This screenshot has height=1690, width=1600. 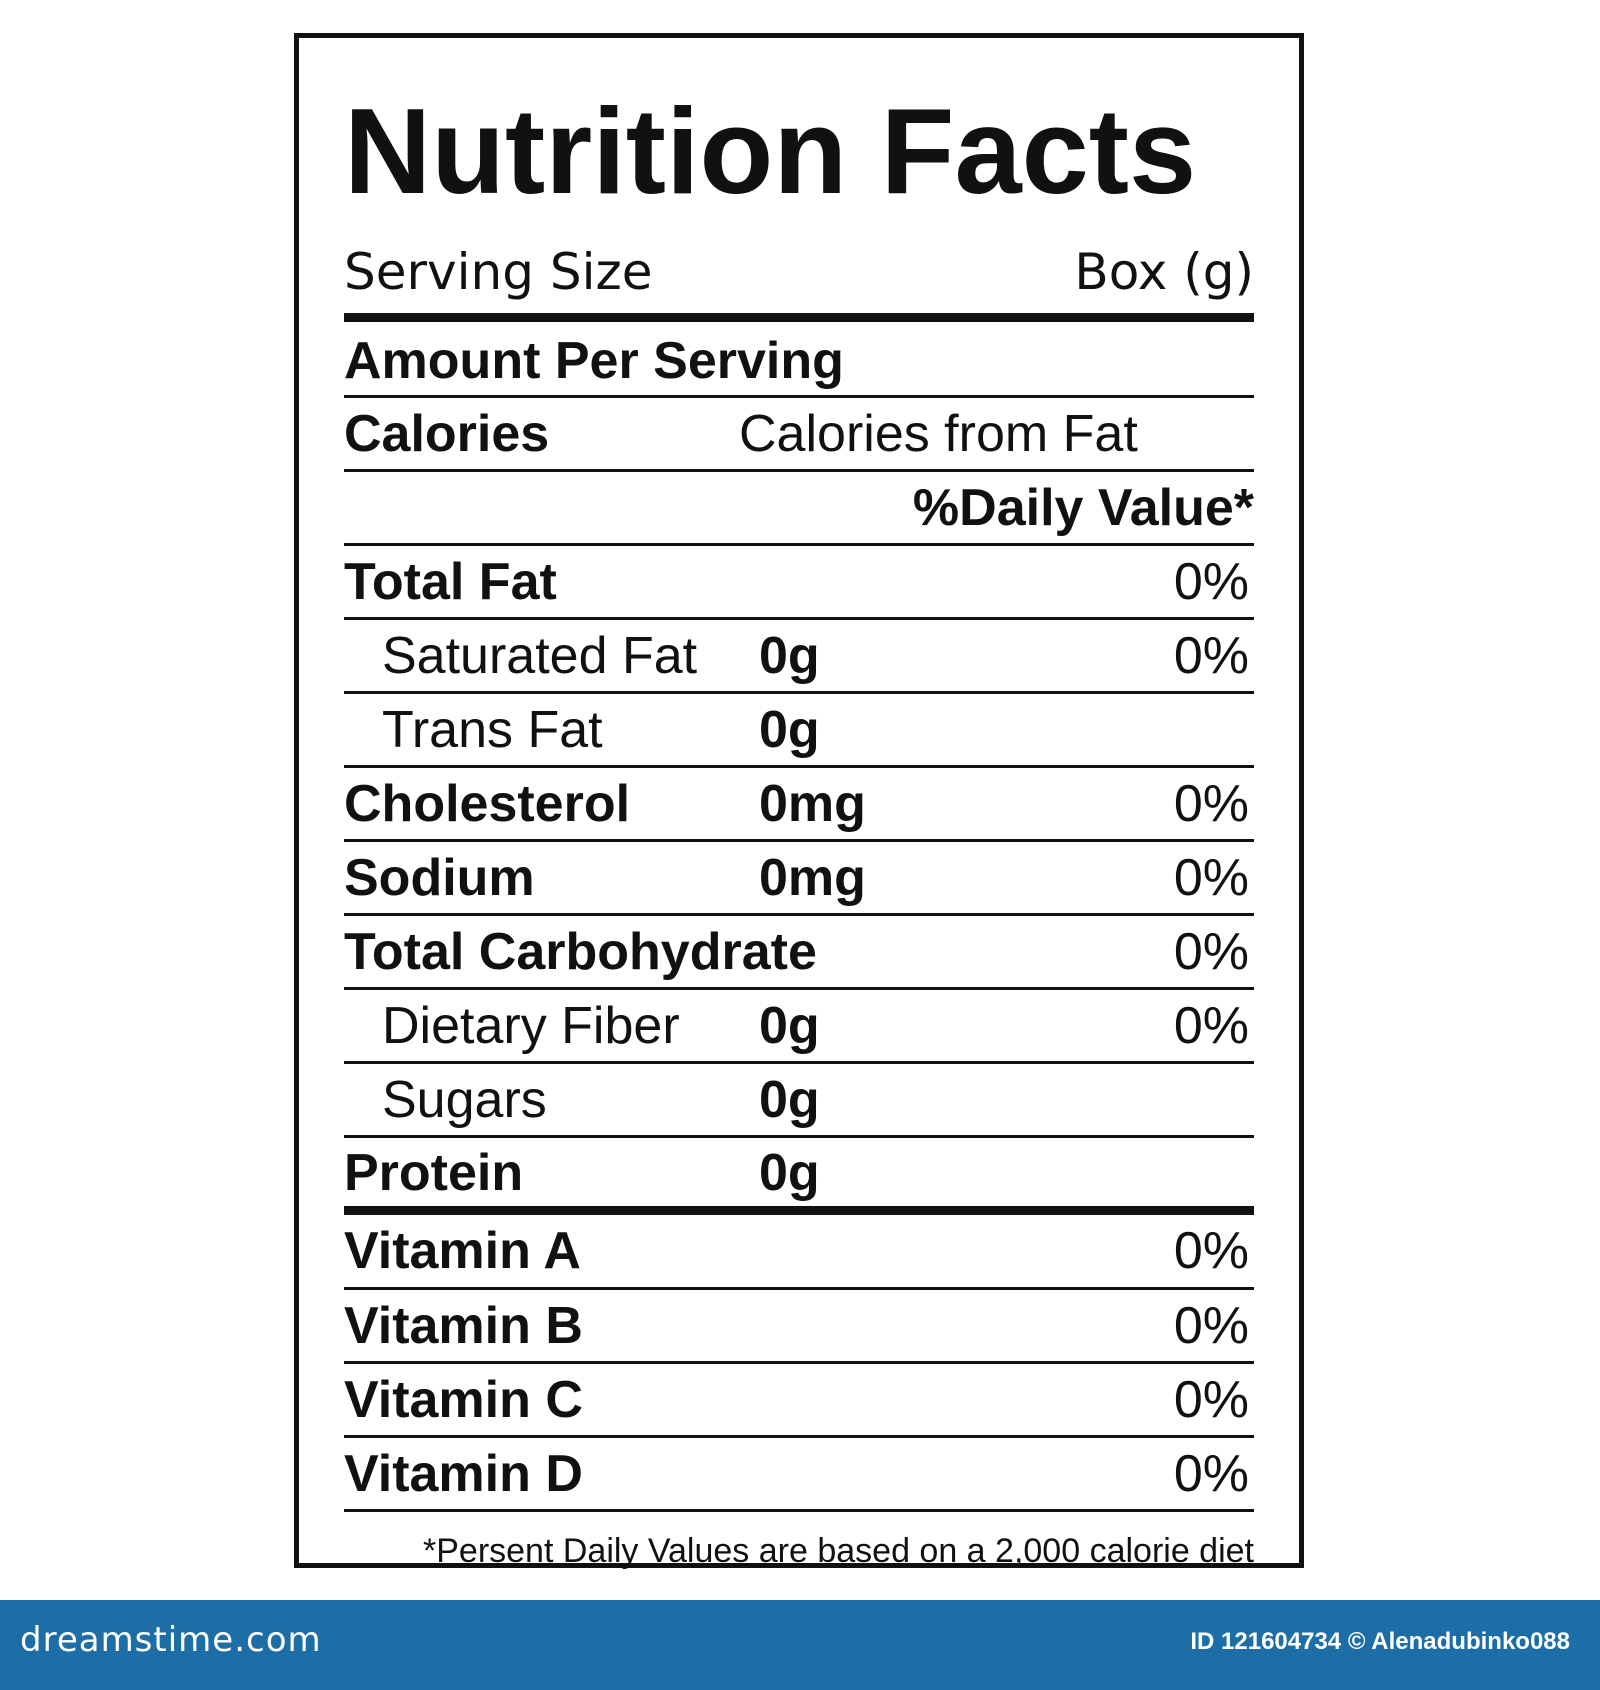 I want to click on nutrient-row-total-carbohydrate: Total Carbohydrate 0%, so click(x=799, y=953).